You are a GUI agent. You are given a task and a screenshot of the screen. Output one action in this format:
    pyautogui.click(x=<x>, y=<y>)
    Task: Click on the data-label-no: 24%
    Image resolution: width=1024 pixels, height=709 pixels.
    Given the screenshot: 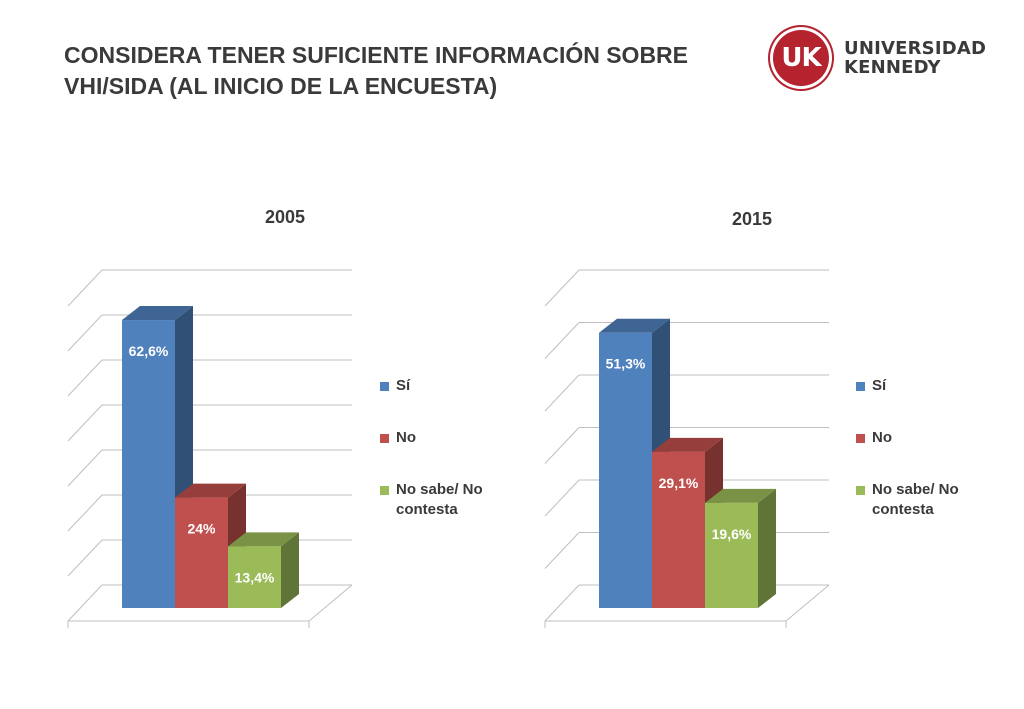 What is the action you would take?
    pyautogui.click(x=201, y=529)
    